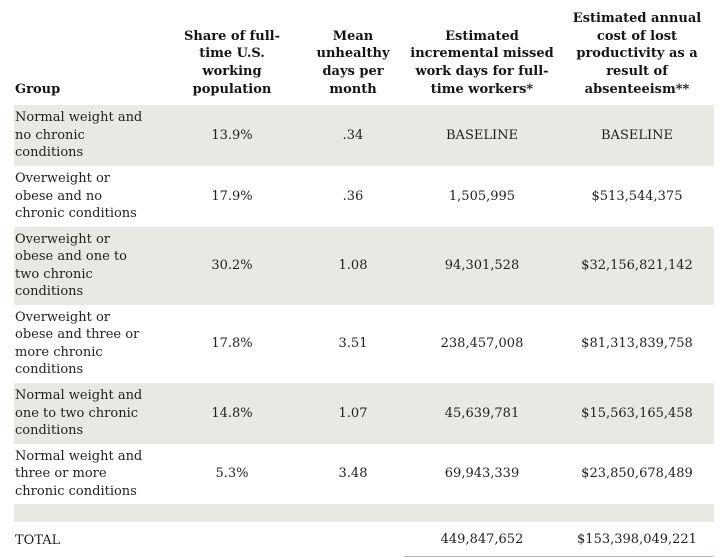 The height and width of the screenshot is (557, 722). I want to click on mean-days-cell: 1.08, so click(353, 265).